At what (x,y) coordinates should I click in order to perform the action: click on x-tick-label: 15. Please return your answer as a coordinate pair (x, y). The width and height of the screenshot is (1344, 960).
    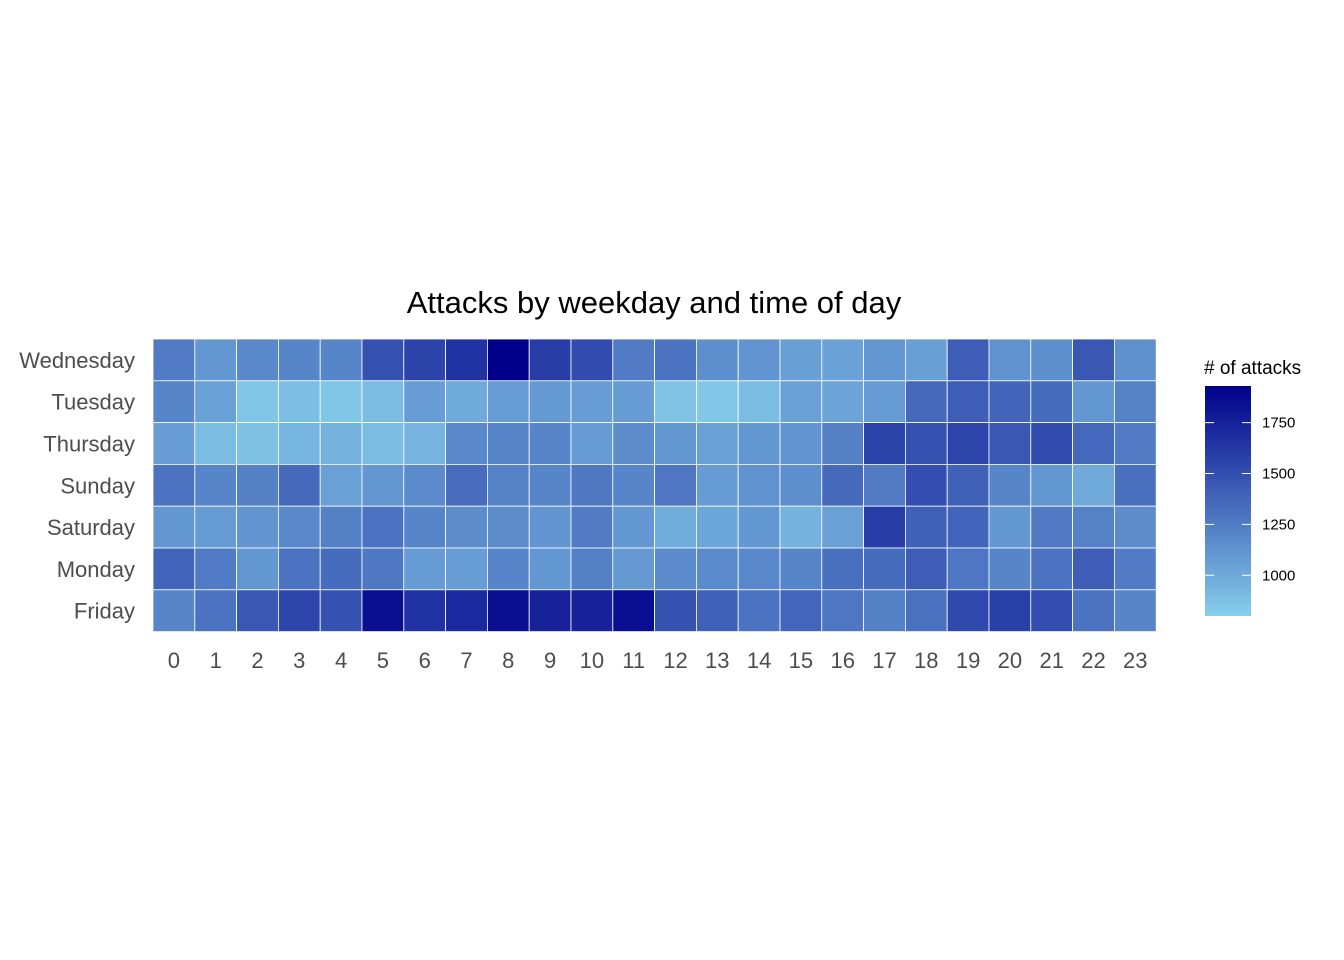
    Looking at the image, I should click on (801, 660).